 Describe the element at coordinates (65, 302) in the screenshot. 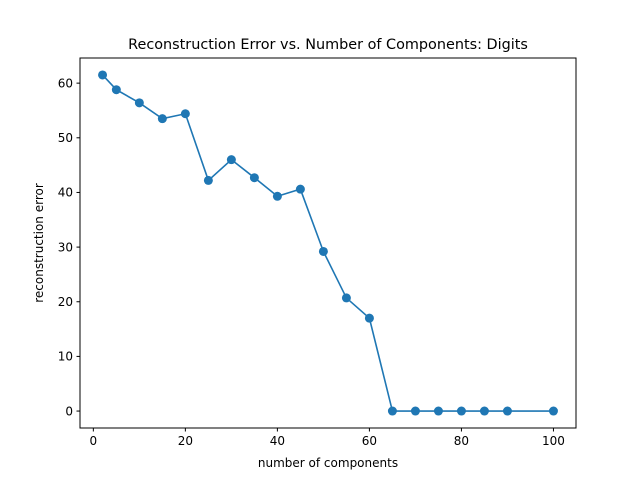

I see `y-tick-label: 20` at that location.